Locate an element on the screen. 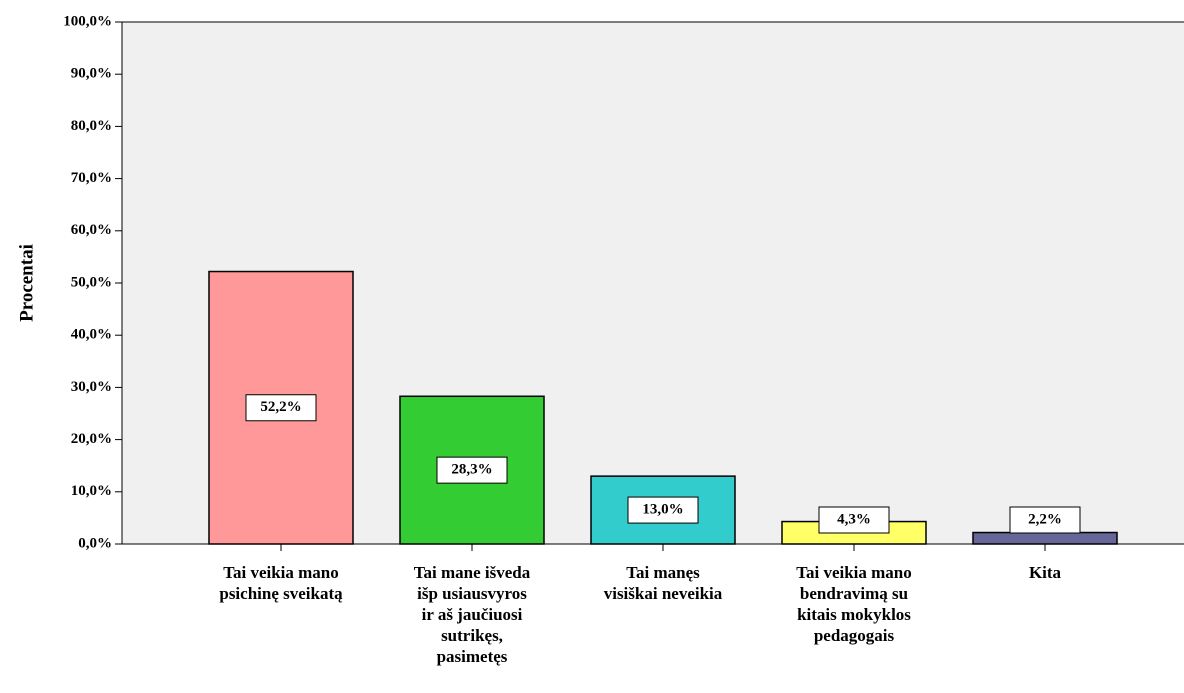 This screenshot has height=693, width=1184. value-label: 28,3% is located at coordinates (471, 470).